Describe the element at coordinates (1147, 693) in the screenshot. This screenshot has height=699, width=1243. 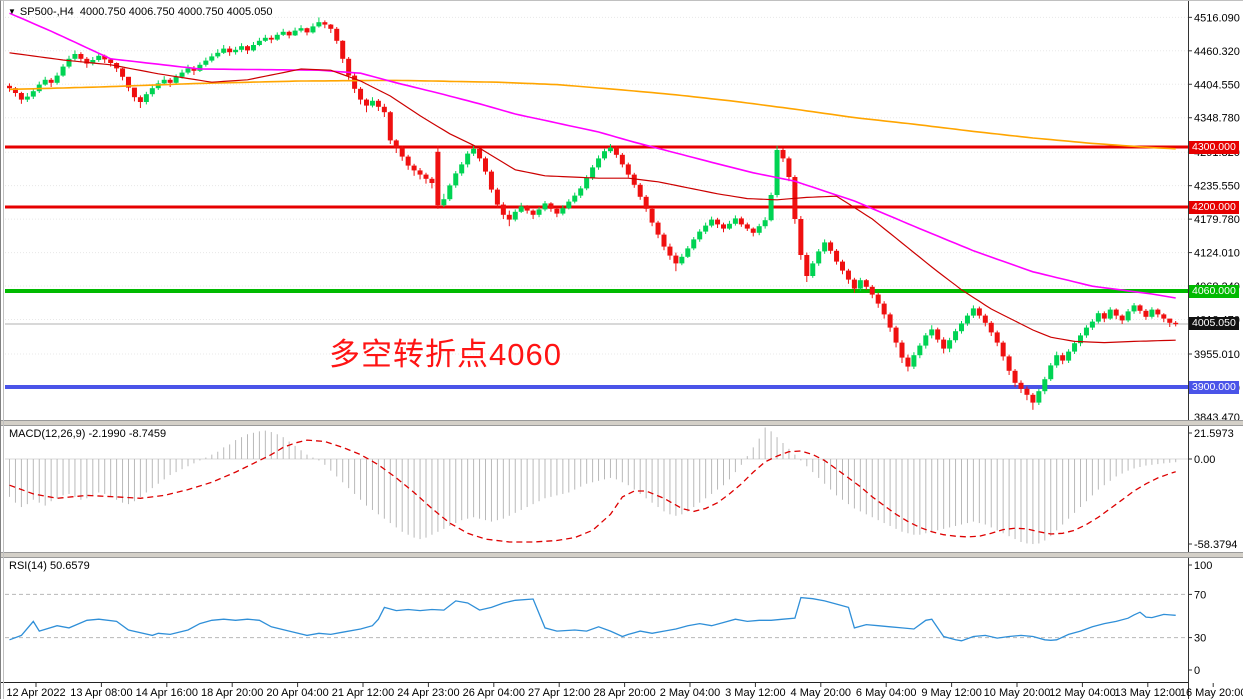
I see `time-axis-label: 13 May 12:00` at that location.